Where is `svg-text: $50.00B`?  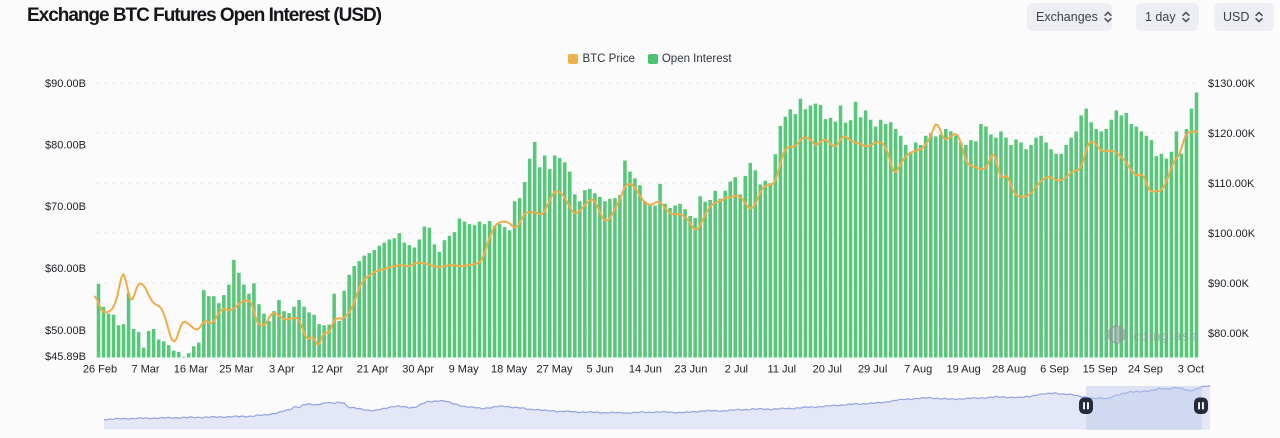 svg-text: $50.00B is located at coordinates (65, 331).